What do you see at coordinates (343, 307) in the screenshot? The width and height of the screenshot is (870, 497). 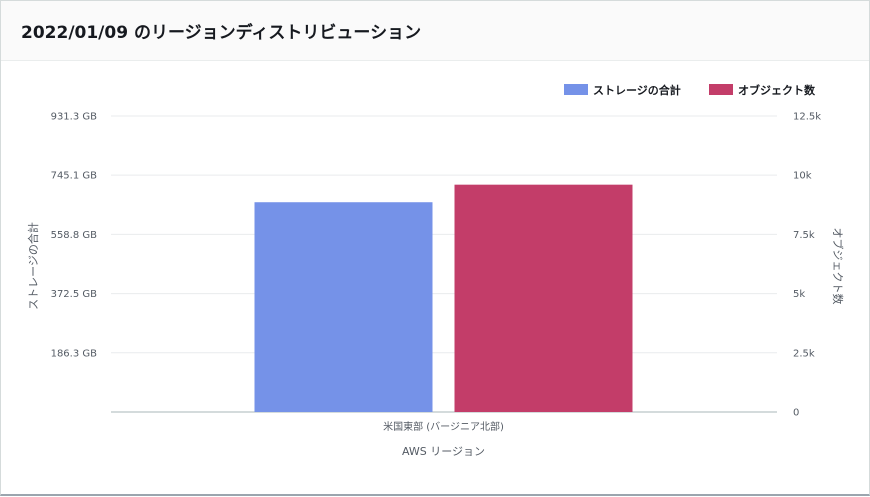 I see `bar-storage-total` at bounding box center [343, 307].